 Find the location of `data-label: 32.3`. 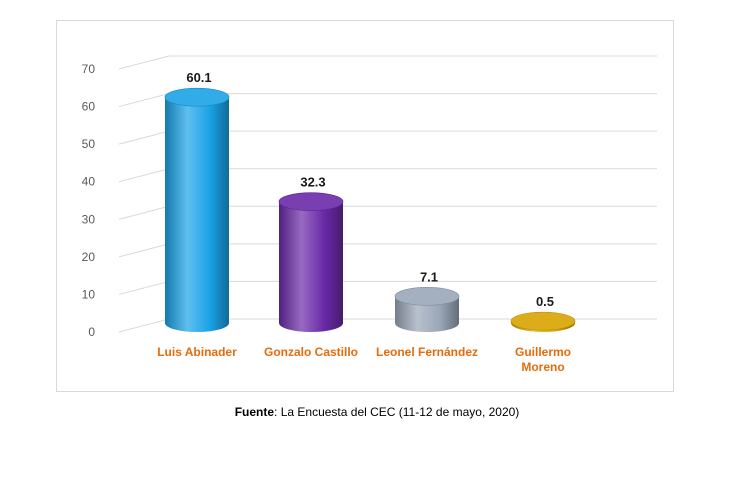

data-label: 32.3 is located at coordinates (312, 182).